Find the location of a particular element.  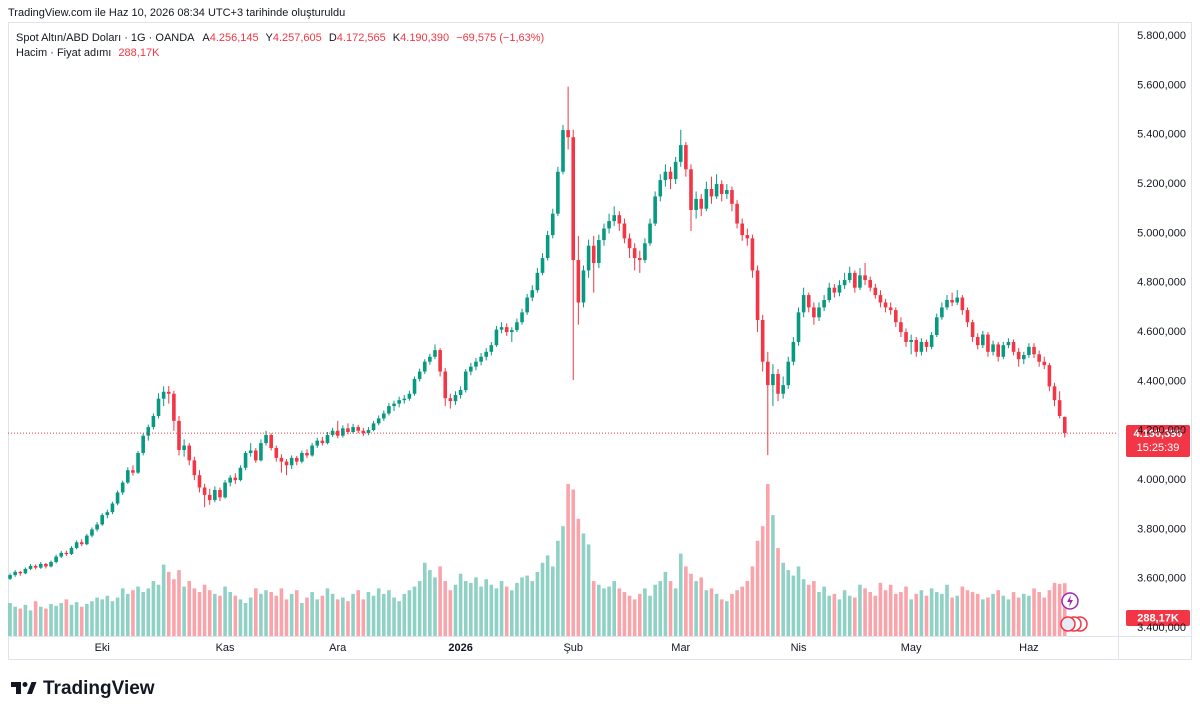

logo-text: TradingView is located at coordinates (99, 688).